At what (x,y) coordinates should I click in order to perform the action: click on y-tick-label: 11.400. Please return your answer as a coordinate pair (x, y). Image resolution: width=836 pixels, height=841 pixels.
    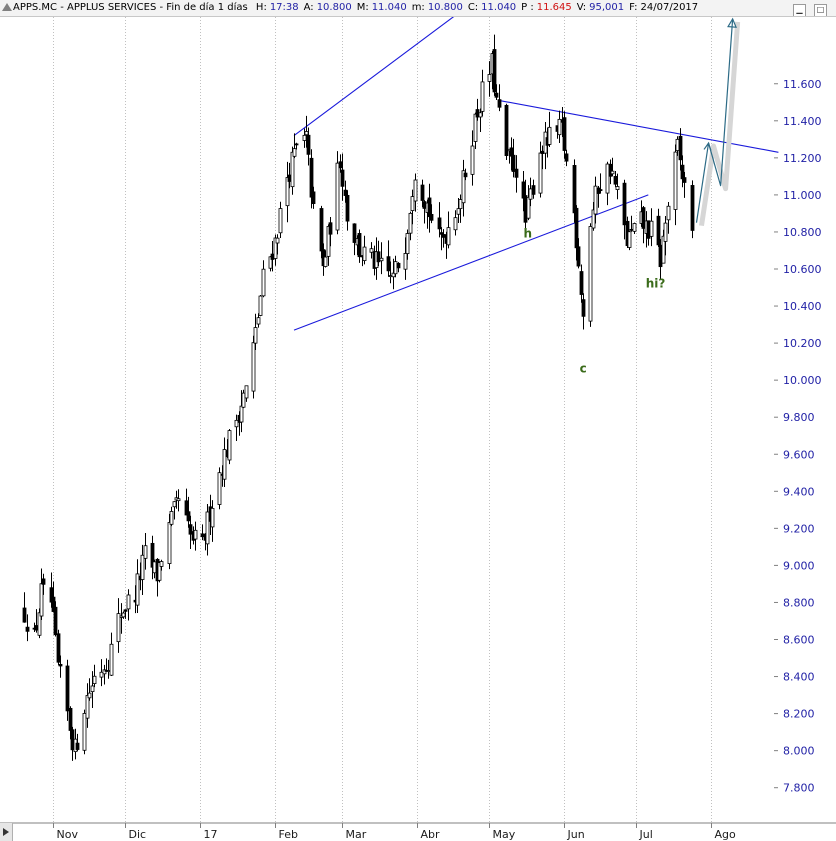
    Looking at the image, I should click on (802, 121).